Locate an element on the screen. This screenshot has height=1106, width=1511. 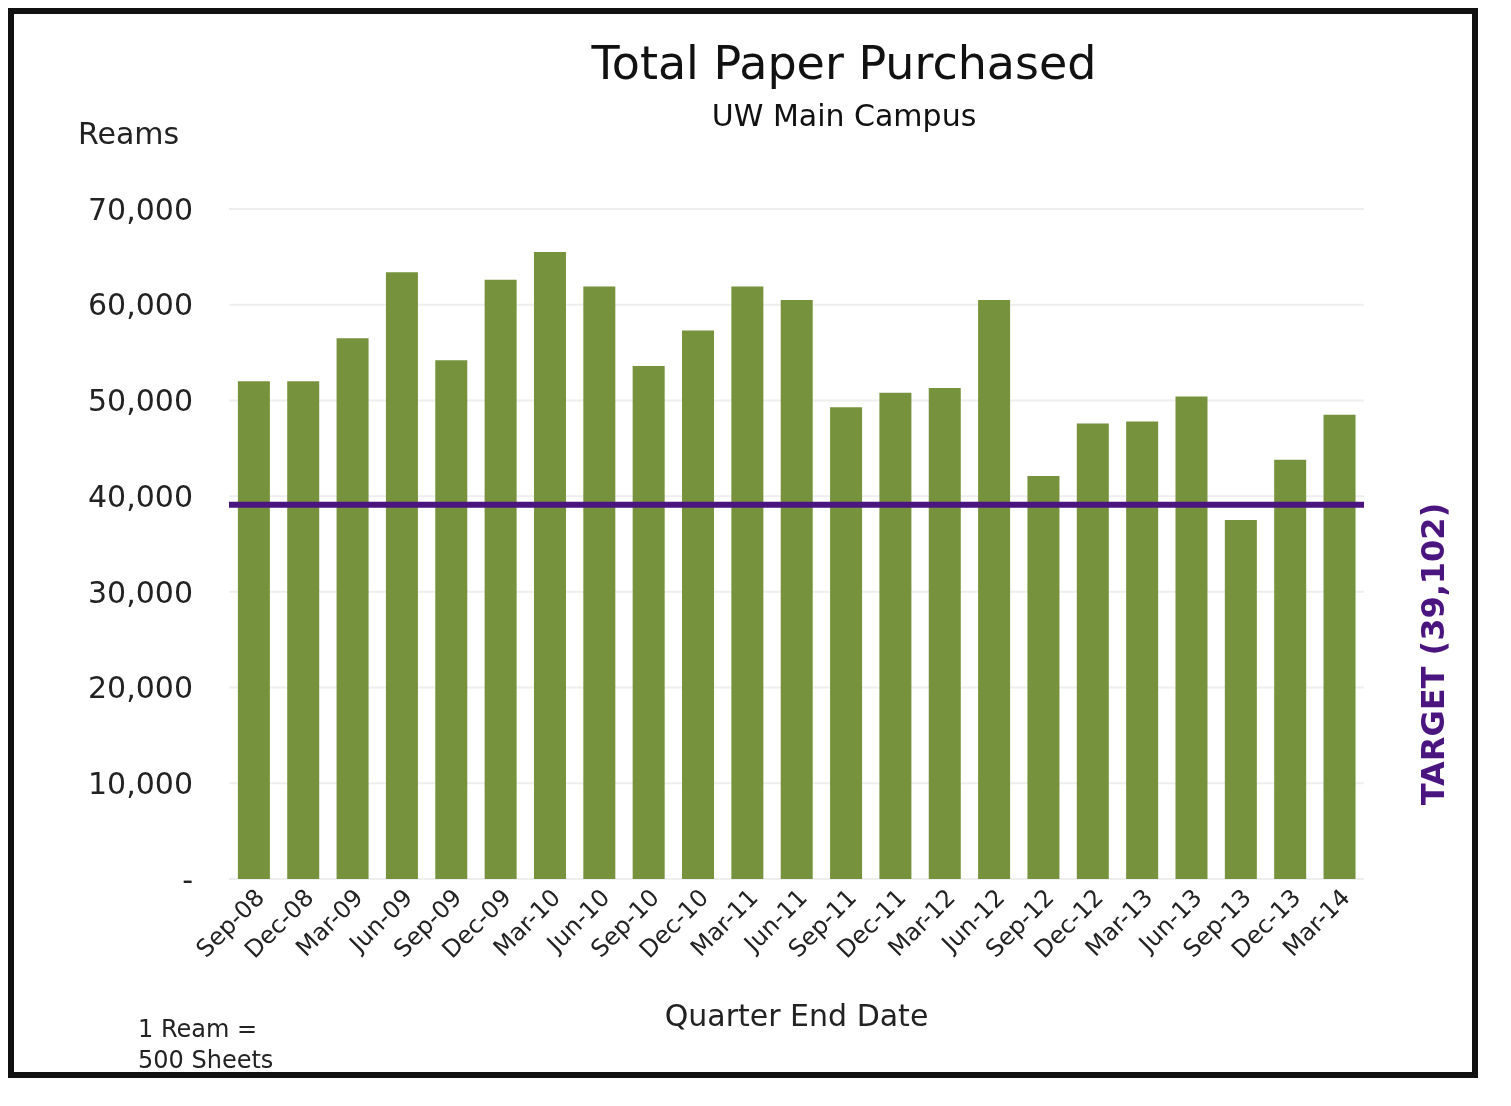
y-tick-label: - is located at coordinates (187, 879).